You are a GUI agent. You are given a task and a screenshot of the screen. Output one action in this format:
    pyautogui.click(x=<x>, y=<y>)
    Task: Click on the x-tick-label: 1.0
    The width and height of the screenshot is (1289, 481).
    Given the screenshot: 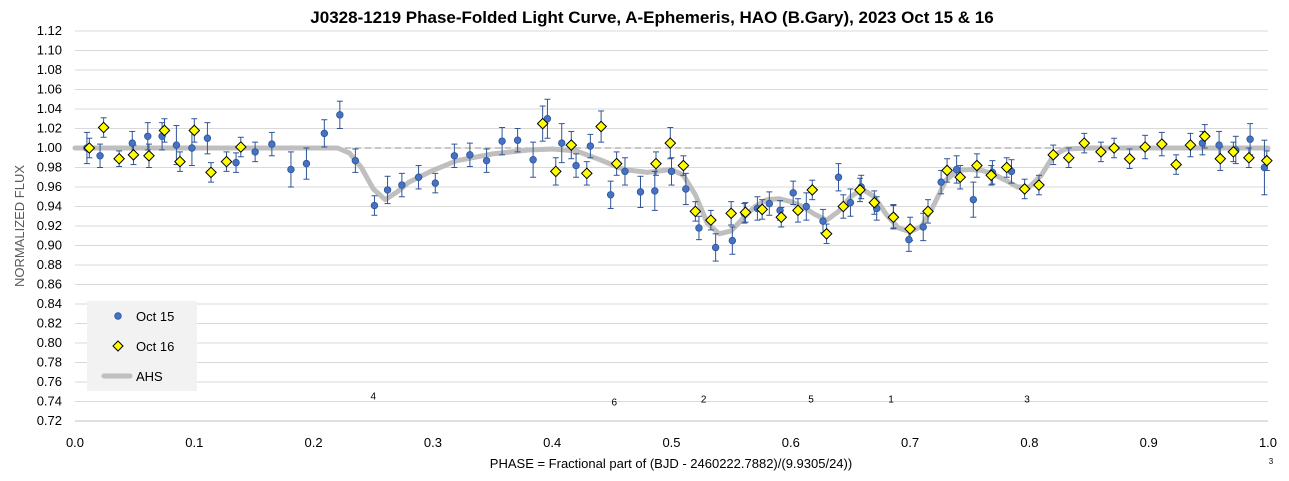 What is the action you would take?
    pyautogui.click(x=1268, y=442)
    